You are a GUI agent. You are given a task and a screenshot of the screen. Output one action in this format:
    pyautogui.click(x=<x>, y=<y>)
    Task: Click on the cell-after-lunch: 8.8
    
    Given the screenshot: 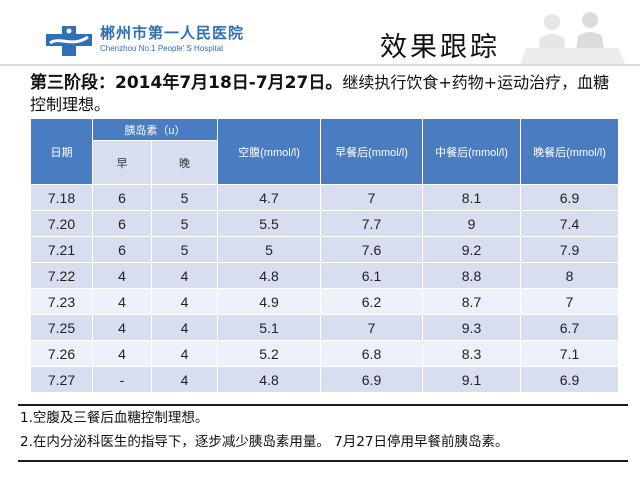 What is the action you would take?
    pyautogui.click(x=471, y=275)
    